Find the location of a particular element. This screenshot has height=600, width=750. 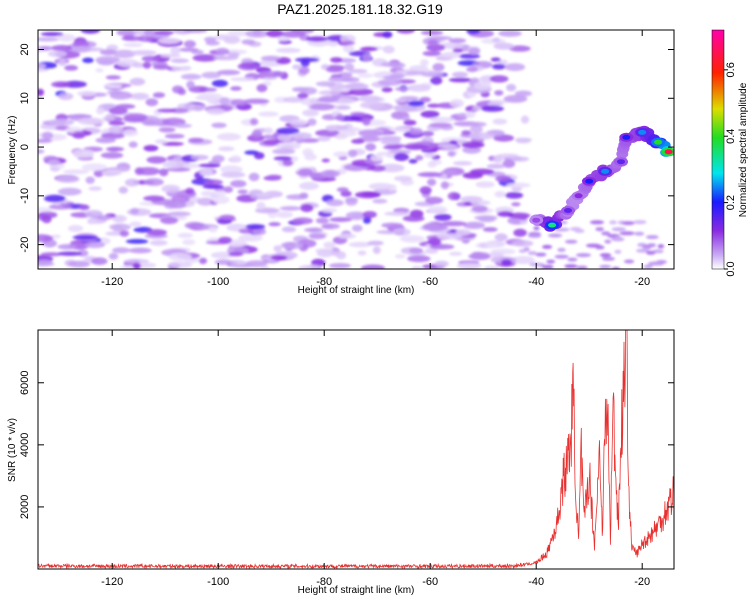

spectrogram-y-axis-label: Frequency (Hz) is located at coordinates (12, 150).